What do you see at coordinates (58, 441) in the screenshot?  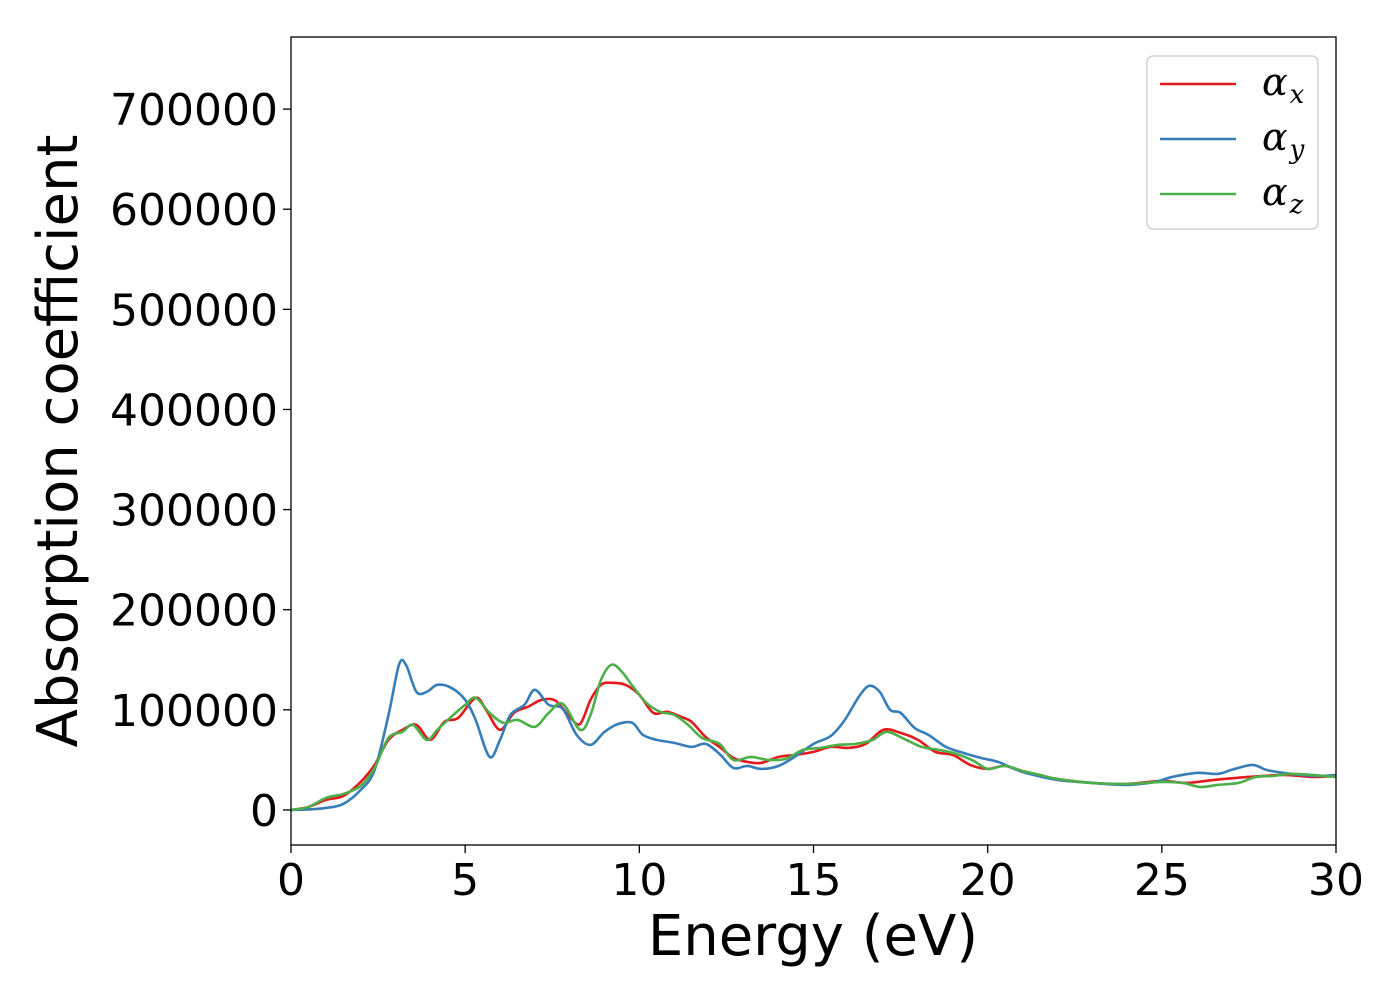 I see `y-axis-title: Absorption coefficient` at bounding box center [58, 441].